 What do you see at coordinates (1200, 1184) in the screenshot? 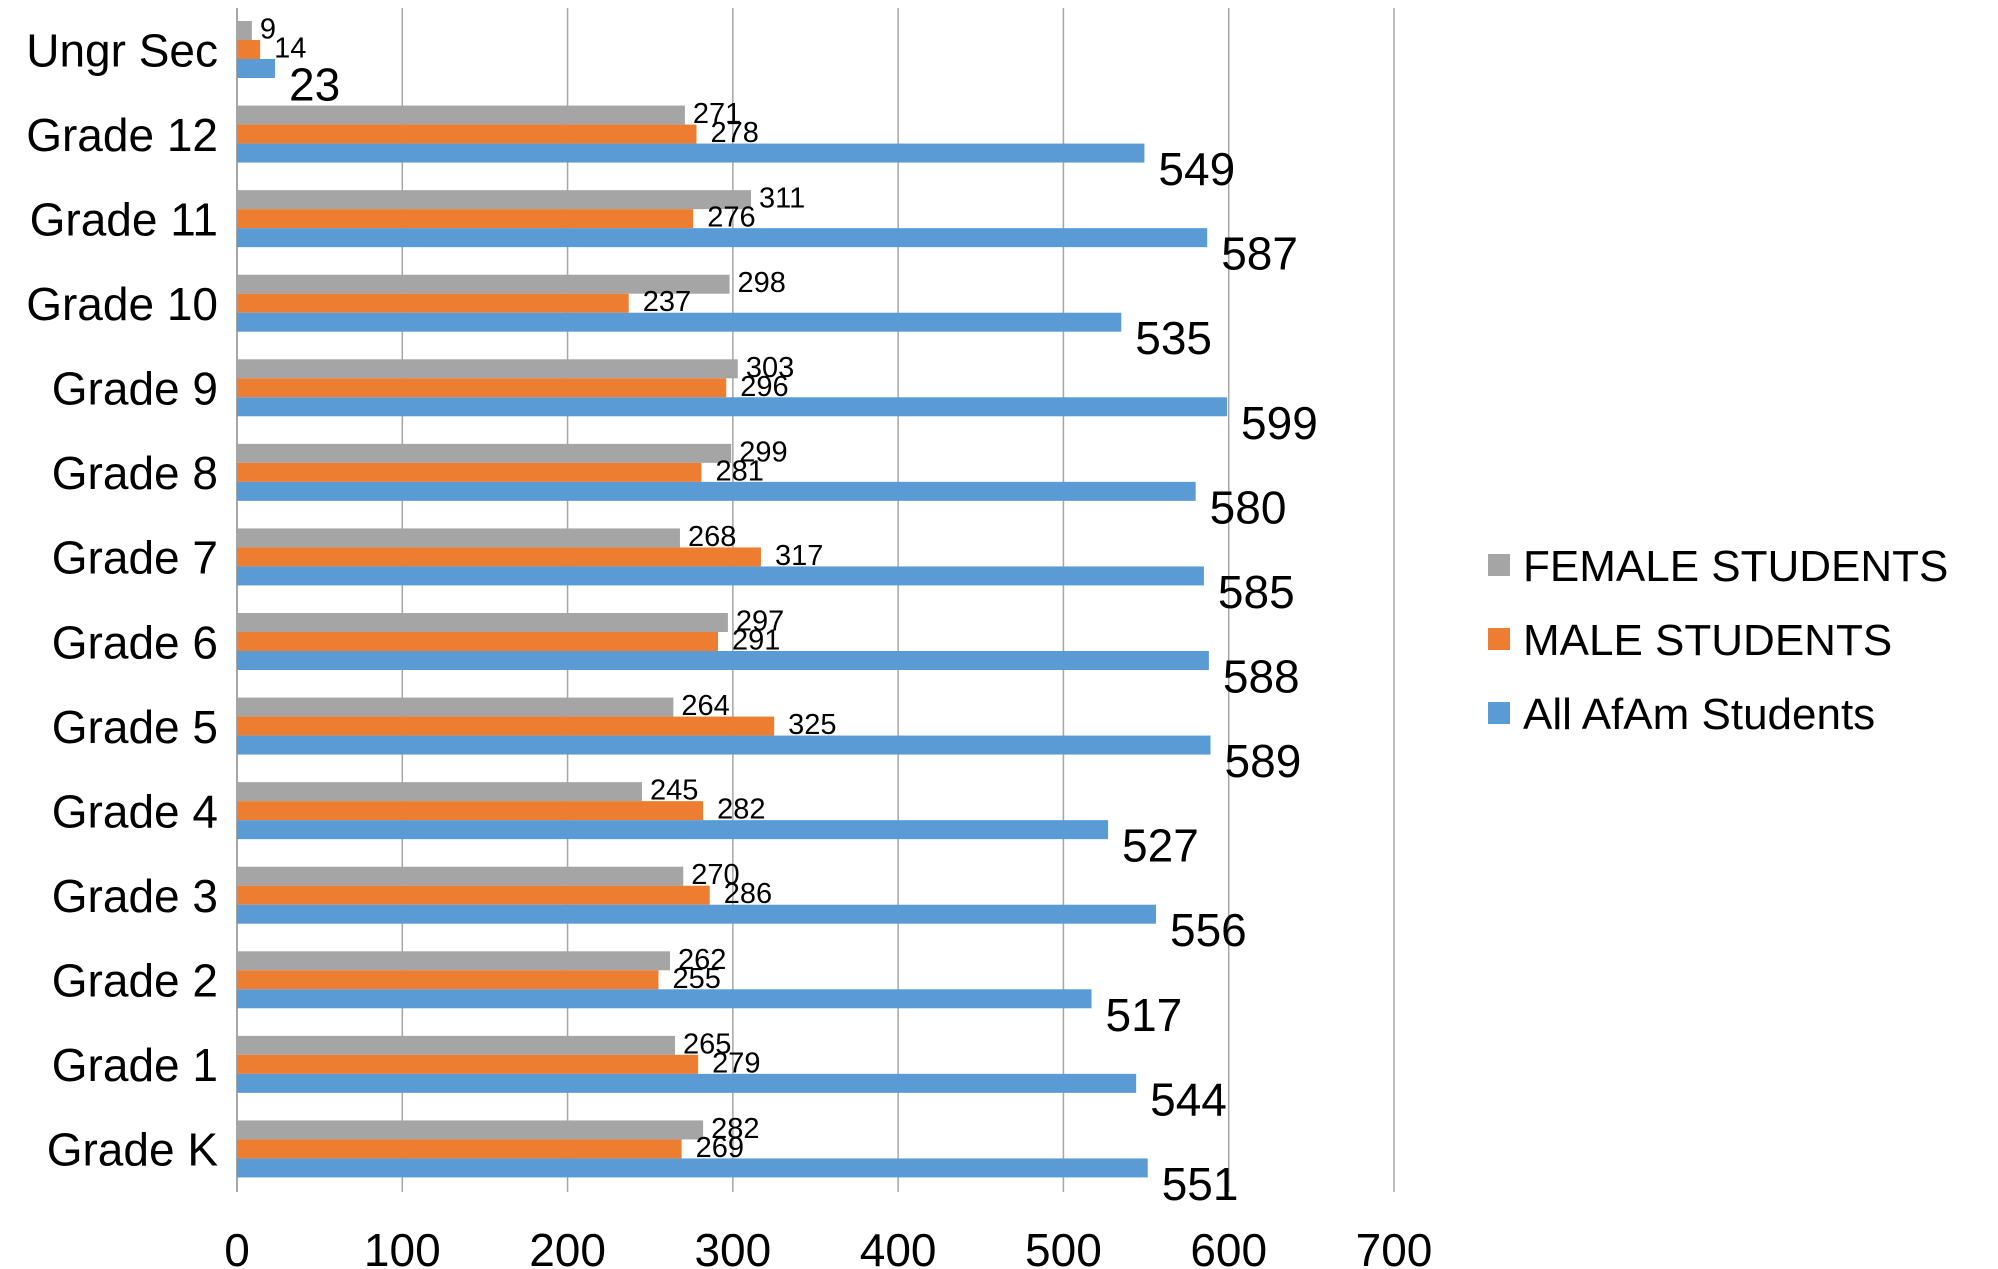
I see `data-label: 551` at bounding box center [1200, 1184].